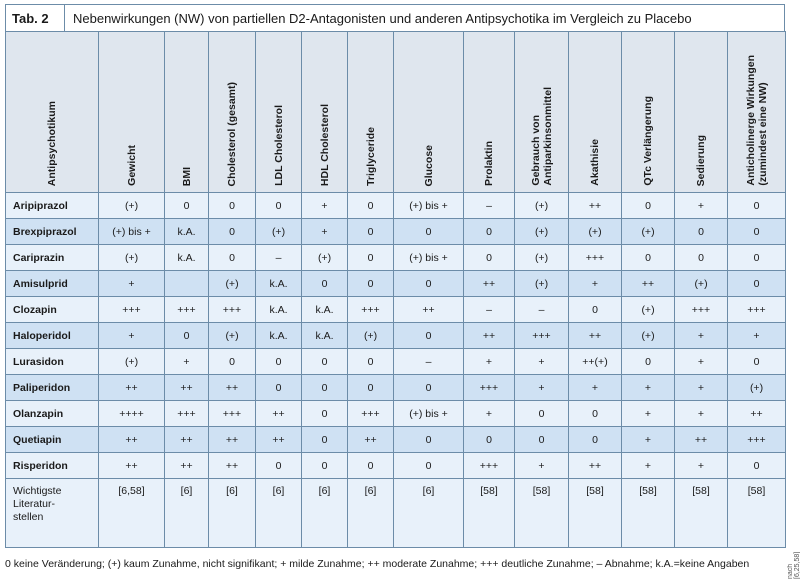 The width and height of the screenshot is (800, 579). I want to click on column-header: Akathisie, so click(595, 112).